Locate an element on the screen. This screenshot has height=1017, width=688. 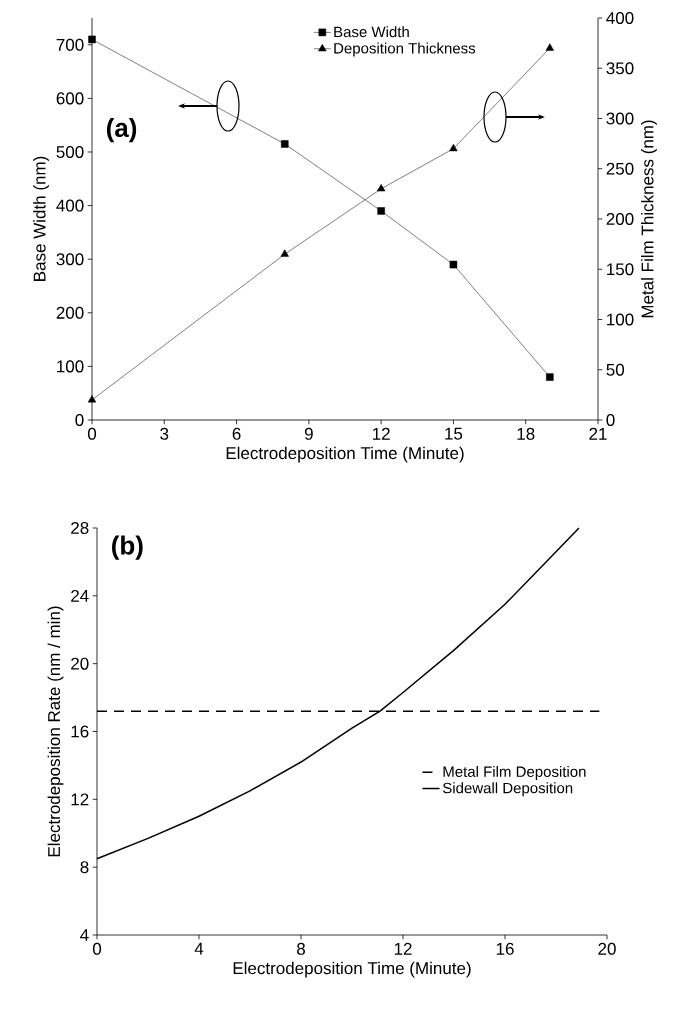
y-tick-label: 600 is located at coordinates (70, 98).